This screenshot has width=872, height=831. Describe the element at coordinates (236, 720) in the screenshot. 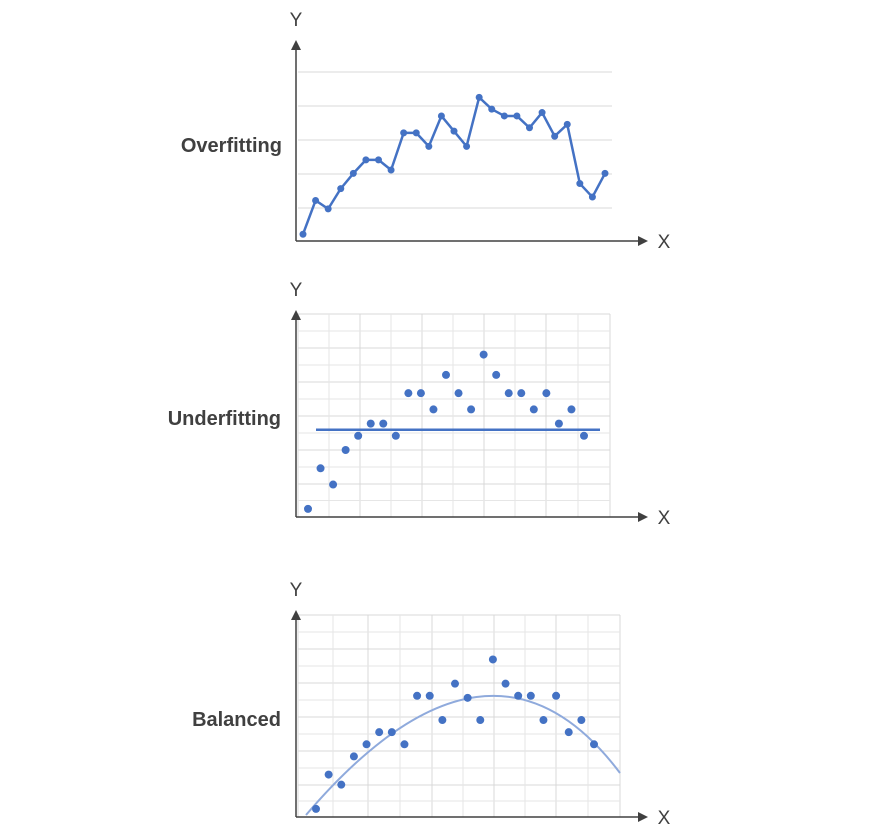

I see `chart-title-balanced: Balanced` at that location.